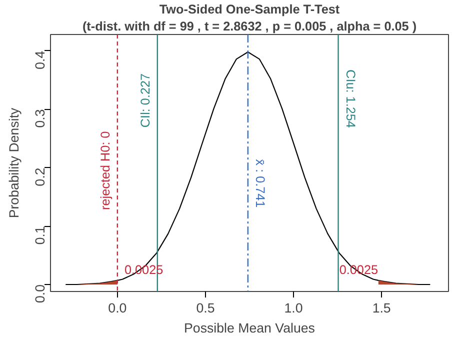 The height and width of the screenshot is (338, 474). I want to click on y-tick-label: 0.0, so click(40, 294).